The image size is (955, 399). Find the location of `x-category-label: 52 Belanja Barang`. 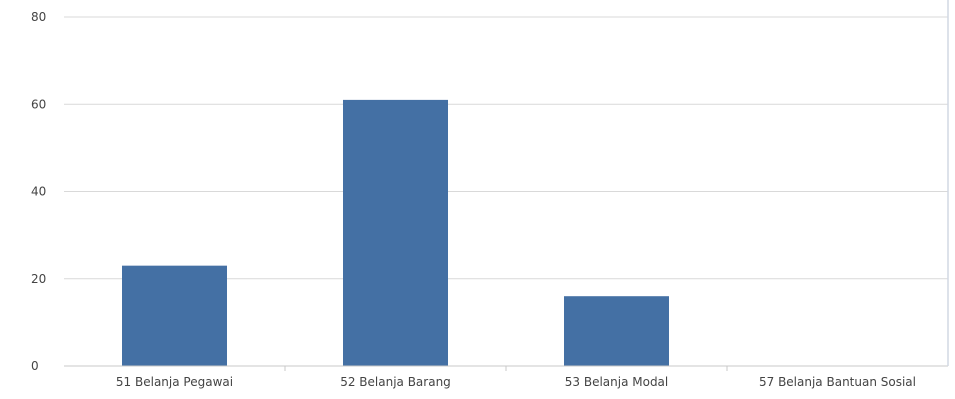

x-category-label: 52 Belanja Barang is located at coordinates (395, 382).